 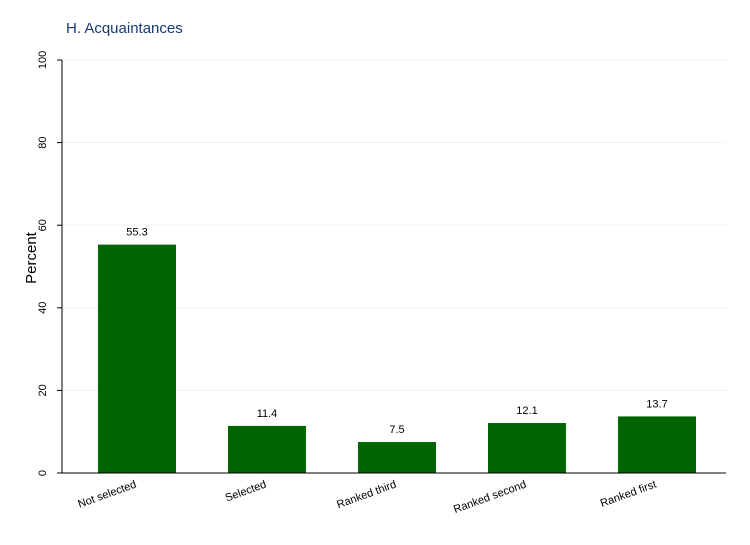 I want to click on chart-title: H. Acquaintances, so click(x=124, y=28).